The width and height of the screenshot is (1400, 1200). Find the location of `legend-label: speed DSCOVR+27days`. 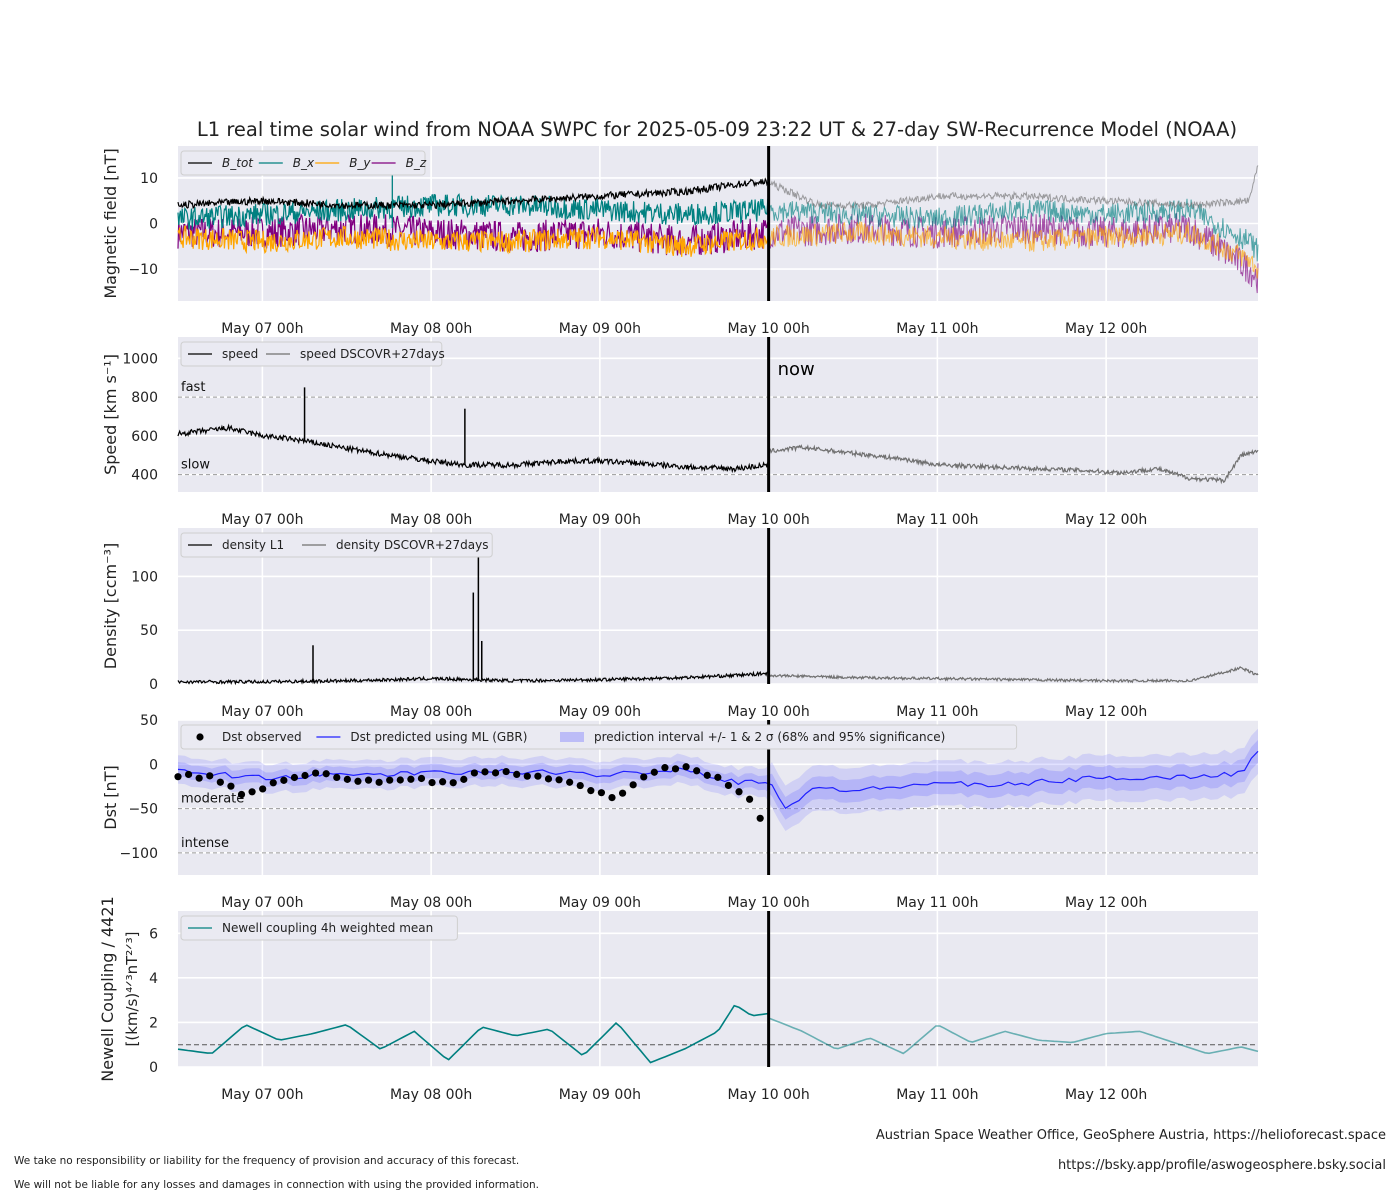

legend-label: speed DSCOVR+27days is located at coordinates (372, 354).